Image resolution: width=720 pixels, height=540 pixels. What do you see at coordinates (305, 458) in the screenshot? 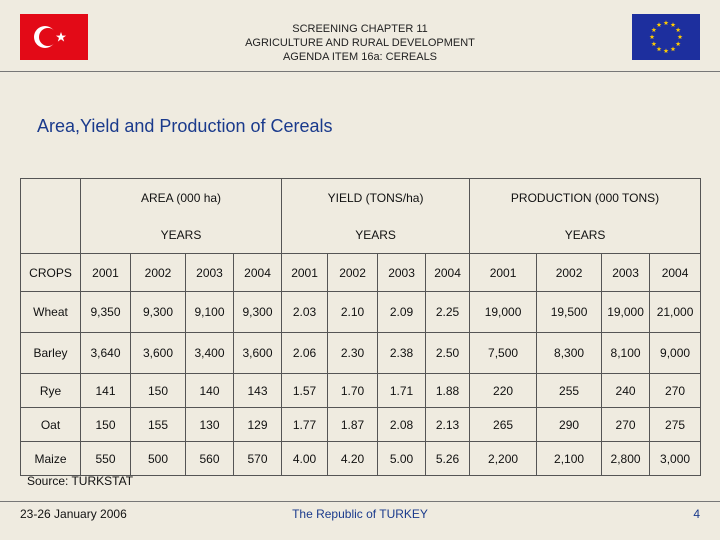
I see `table-cell: 4.00` at bounding box center [305, 458].